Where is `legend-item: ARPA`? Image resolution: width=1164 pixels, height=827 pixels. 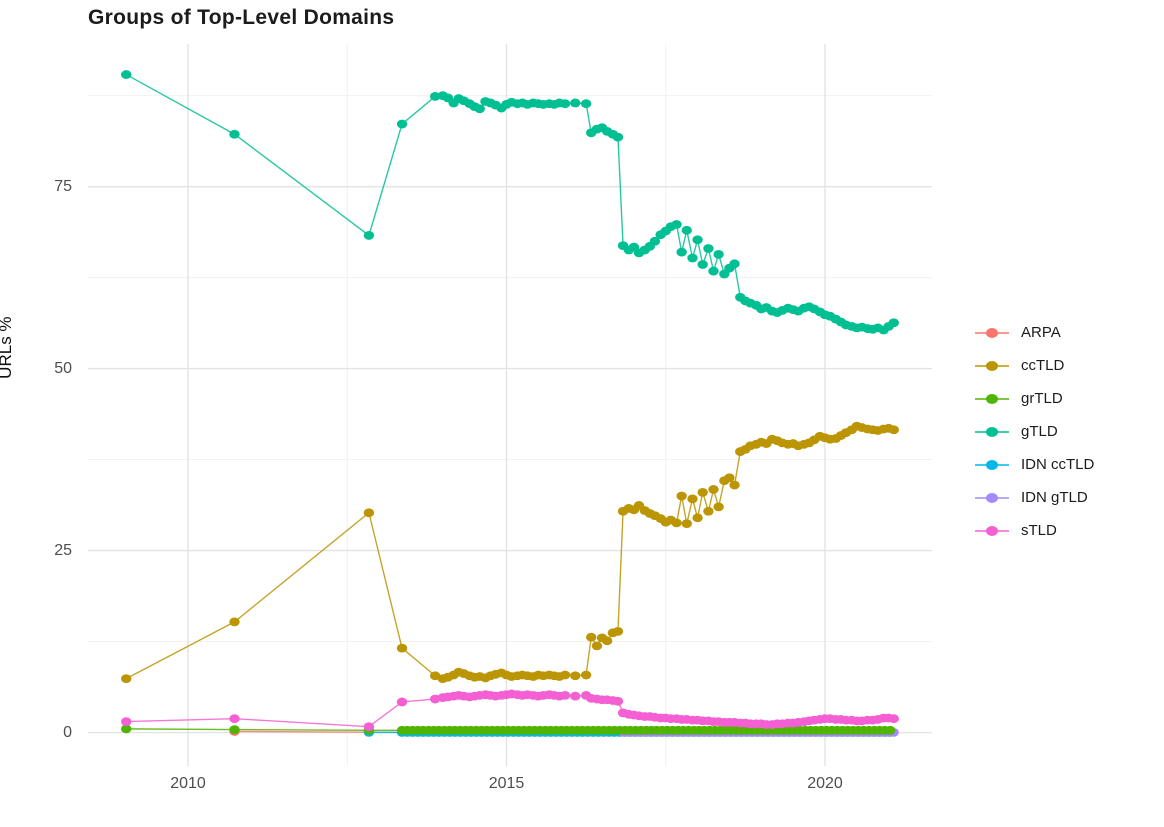 legend-item: ARPA is located at coordinates (1034, 332).